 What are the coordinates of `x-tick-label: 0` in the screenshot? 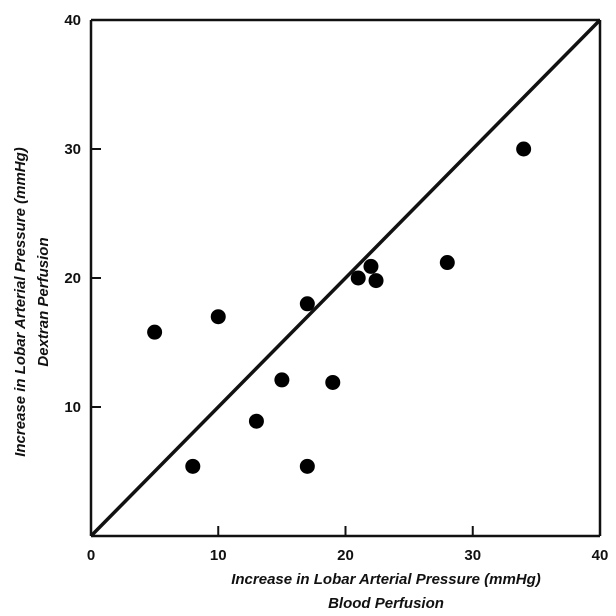 It's located at (91, 555).